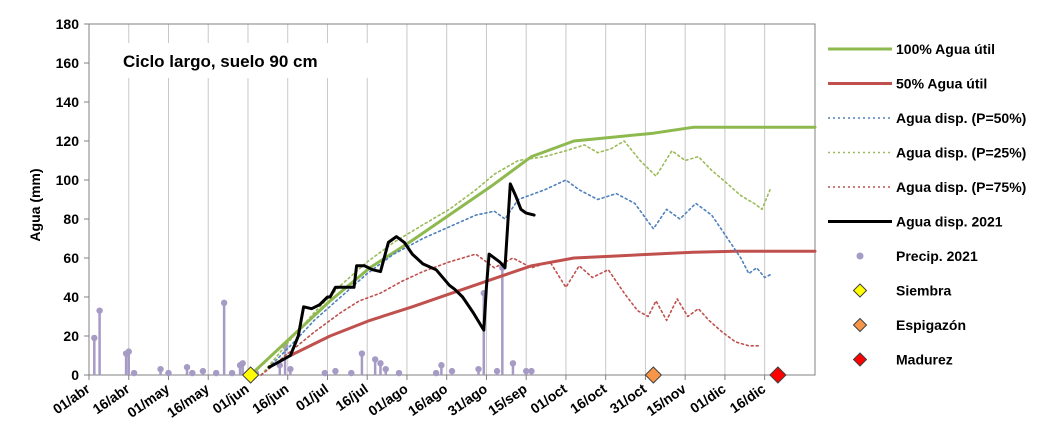 This screenshot has height=443, width=1062. Describe the element at coordinates (312, 397) in the screenshot. I see `x-tick-label: 01/jul` at that location.